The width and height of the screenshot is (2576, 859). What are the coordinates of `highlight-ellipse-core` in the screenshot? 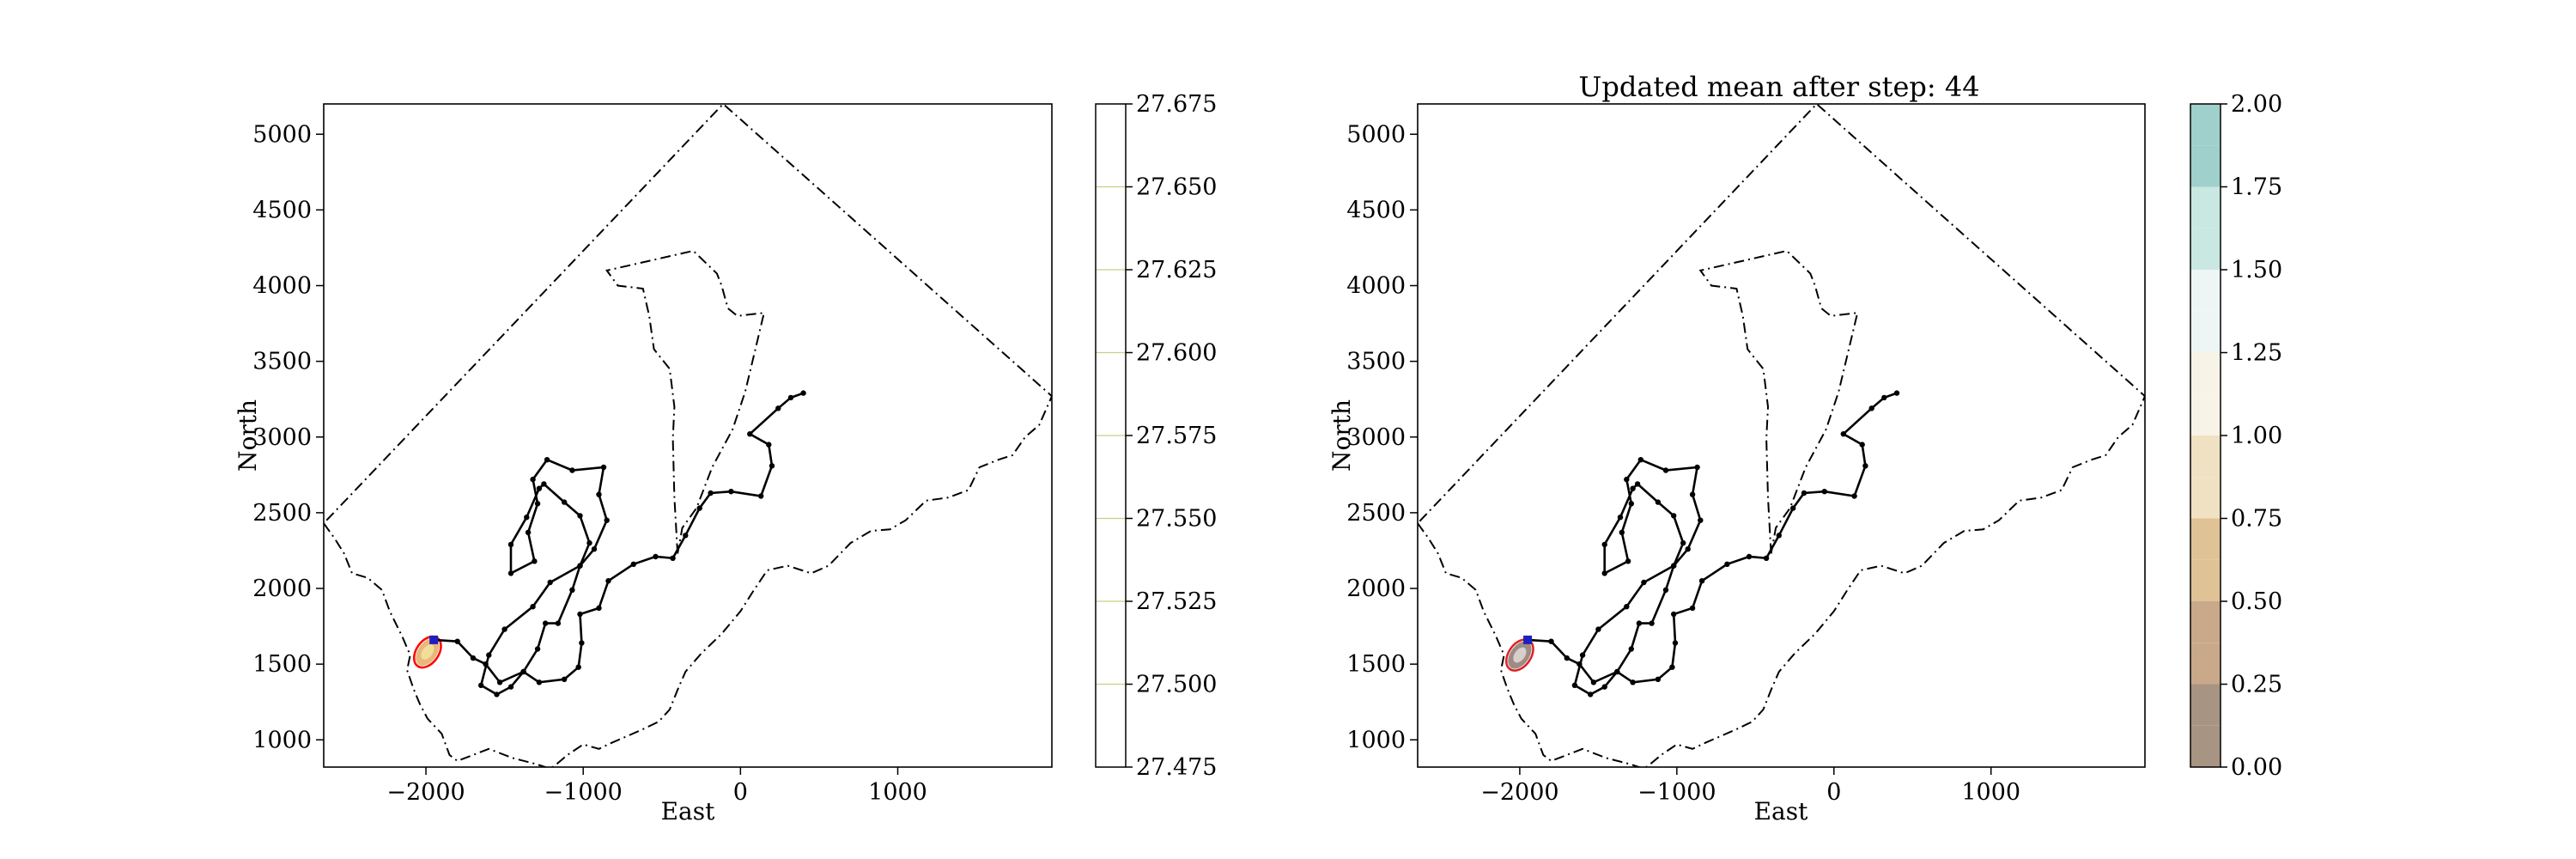 It's located at (1520, 655).